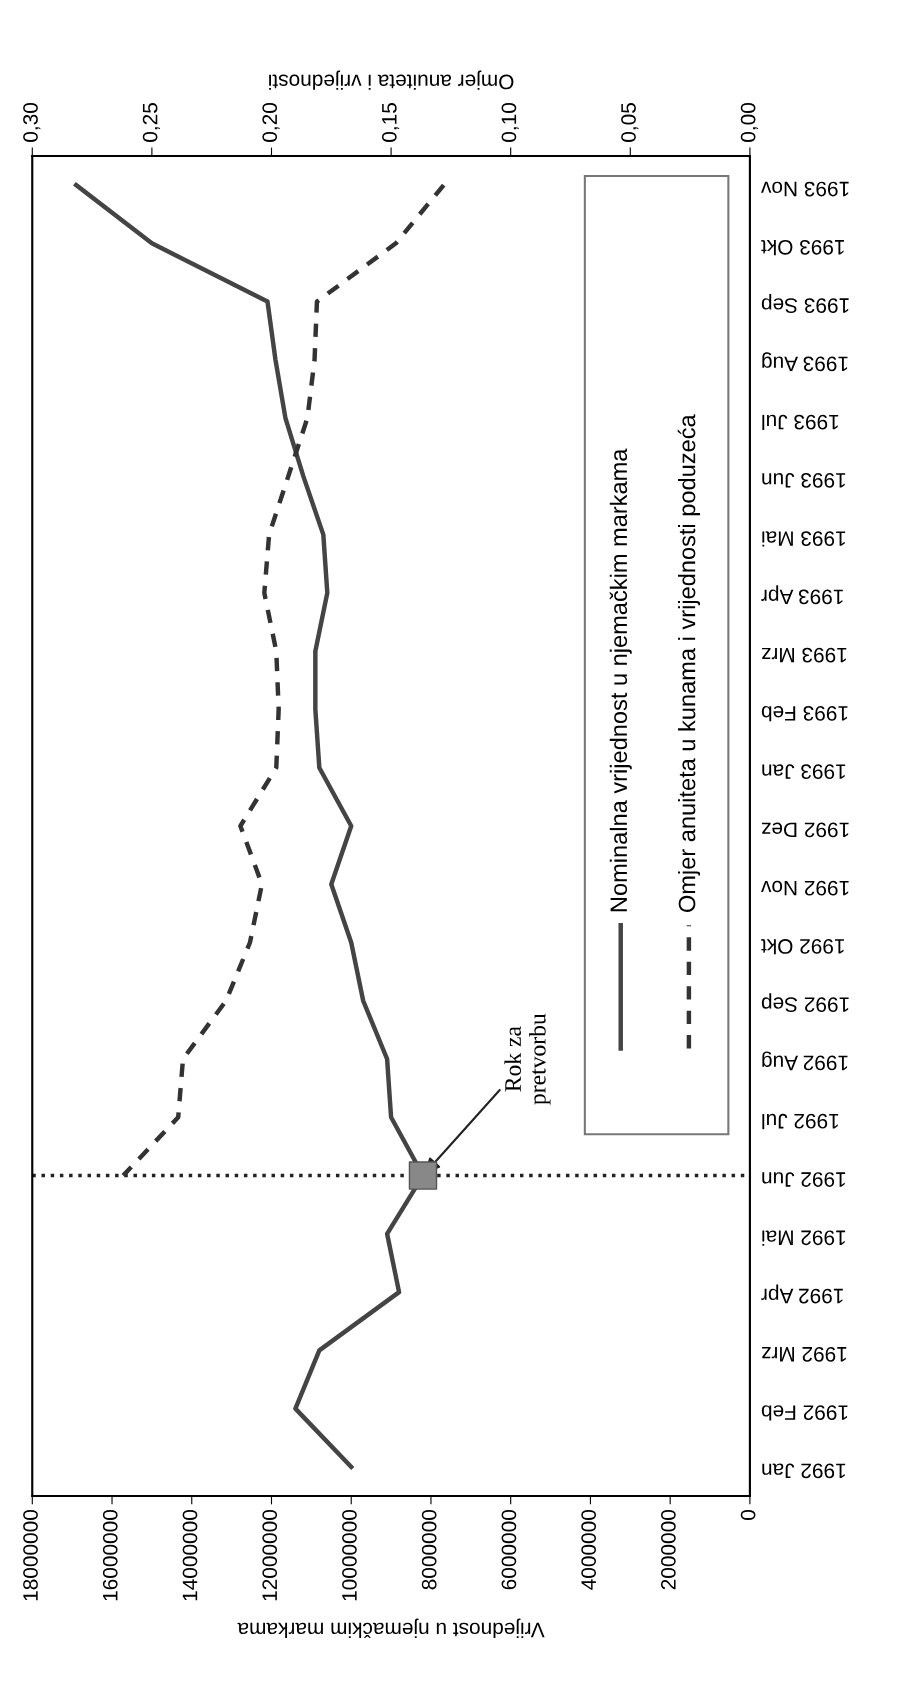  What do you see at coordinates (805, 830) in the screenshot?
I see `y-tick-label: 1992 Dez` at bounding box center [805, 830].